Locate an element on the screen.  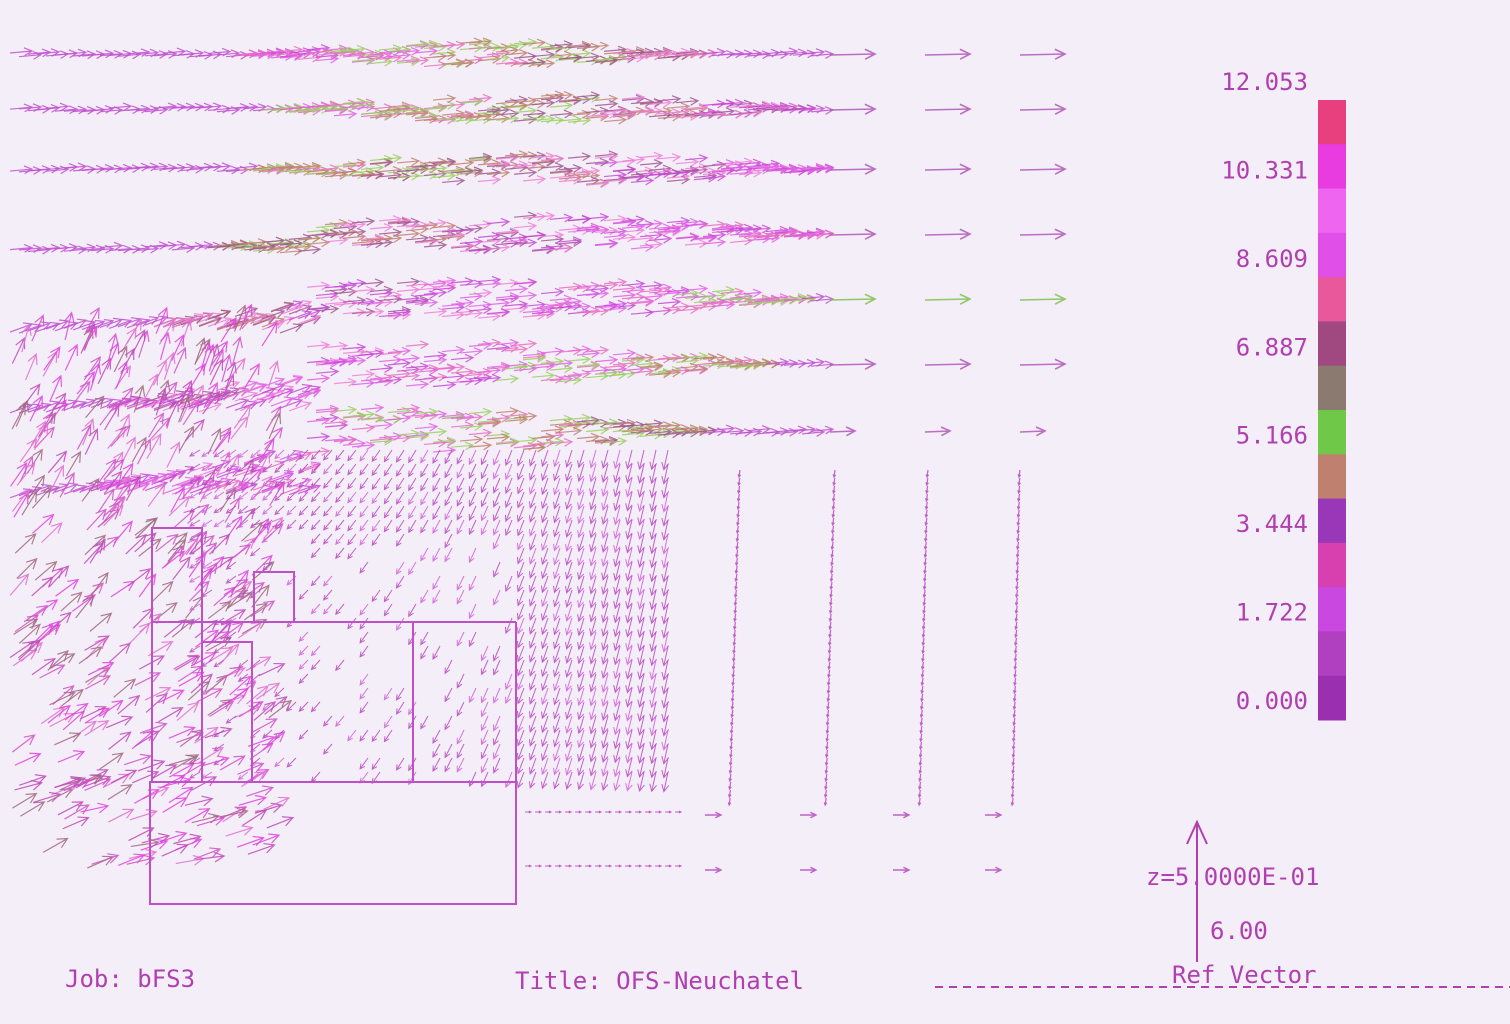
z-label: z=5.0000E-01 is located at coordinates (1232, 877).